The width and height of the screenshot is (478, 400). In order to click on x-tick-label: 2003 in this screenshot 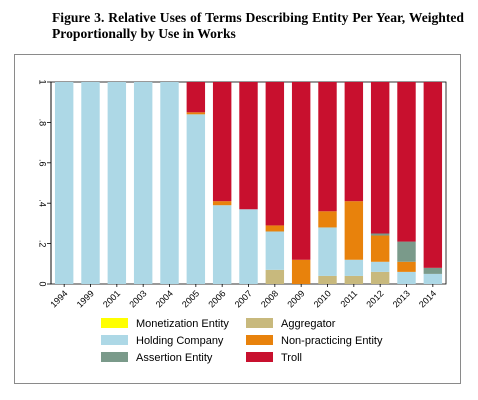, I will do `click(137, 298)`.